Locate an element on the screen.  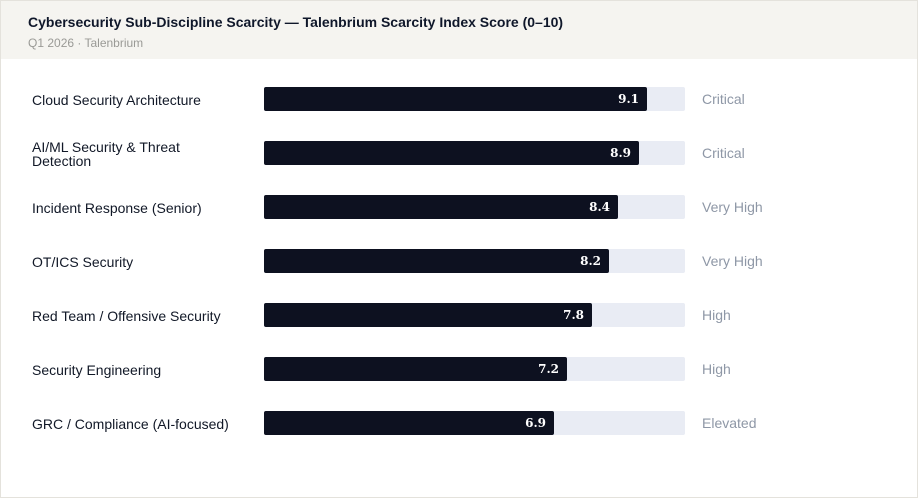
category-label: Red Team / Offensive Security is located at coordinates (126, 316).